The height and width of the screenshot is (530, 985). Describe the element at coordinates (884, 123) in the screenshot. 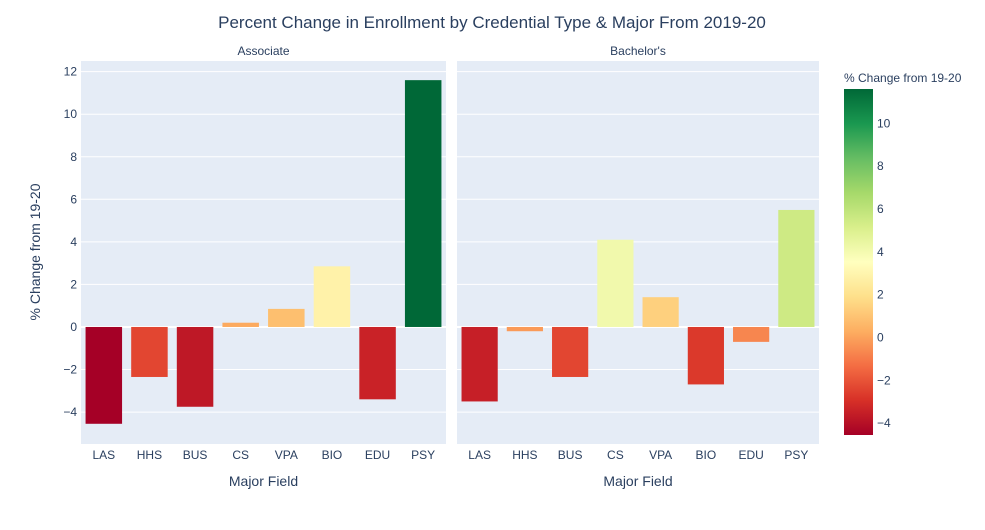

I see `colorbar-tick-label: 10` at that location.